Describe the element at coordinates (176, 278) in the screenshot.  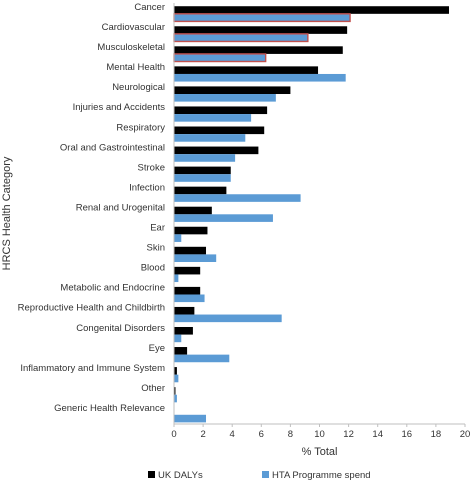
I see `bar-hta-programme-spend-blood` at that location.